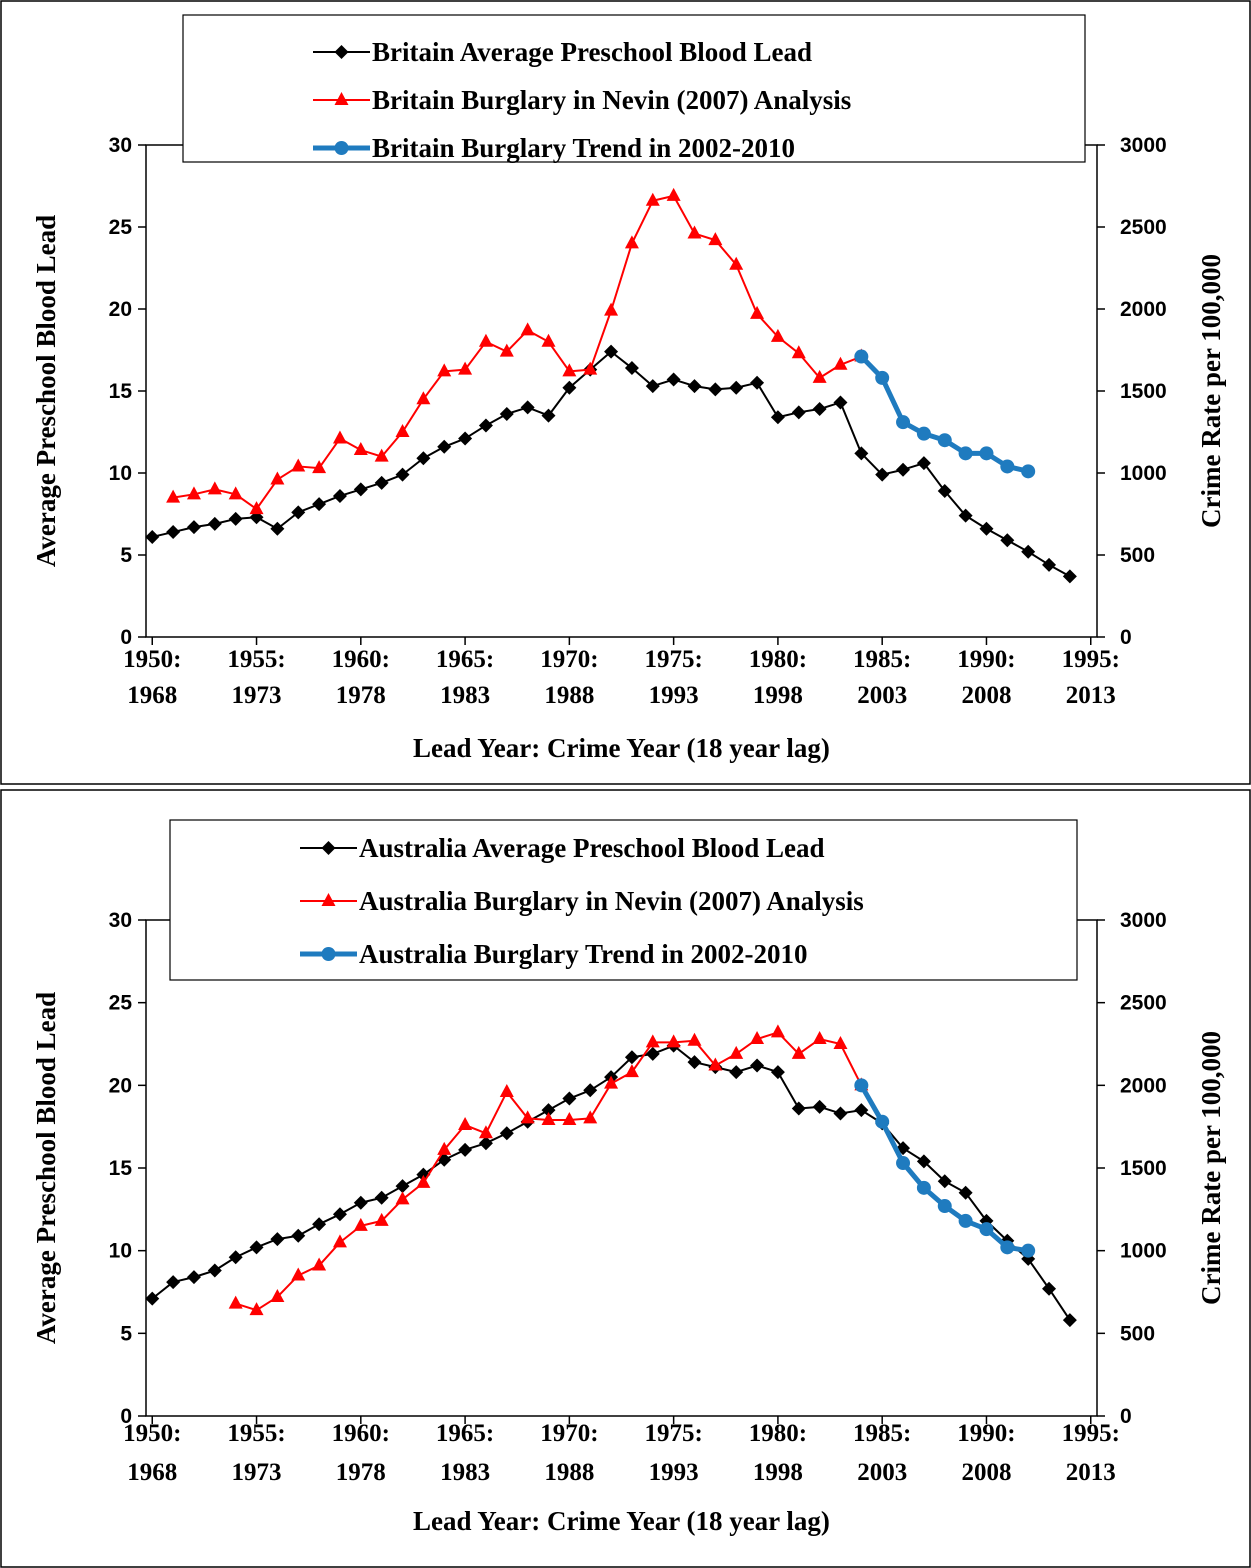 The image size is (1251, 1568). What do you see at coordinates (1091, 1453) in the screenshot?
I see `x-tick-label: 1995: 2013` at bounding box center [1091, 1453].